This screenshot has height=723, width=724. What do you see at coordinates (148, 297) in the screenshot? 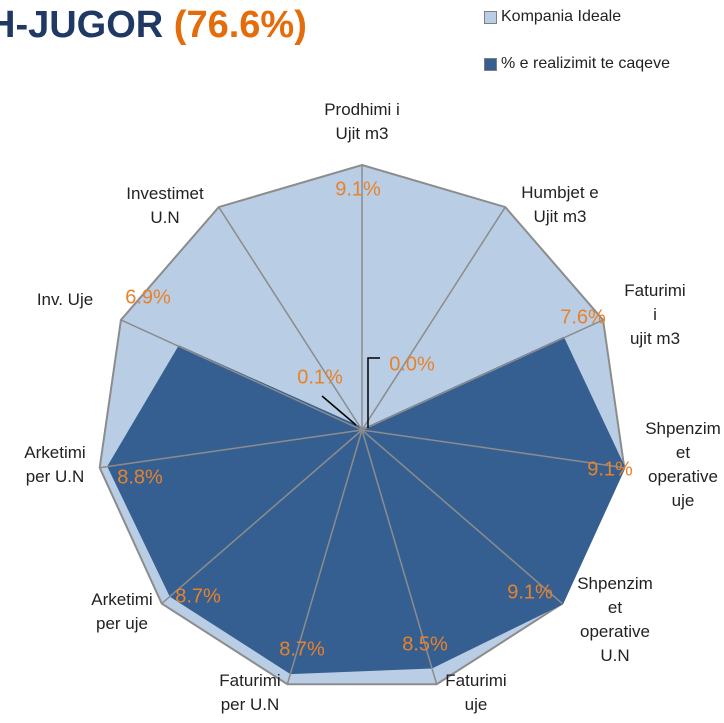
I see `data-label: 6.9%` at bounding box center [148, 297].